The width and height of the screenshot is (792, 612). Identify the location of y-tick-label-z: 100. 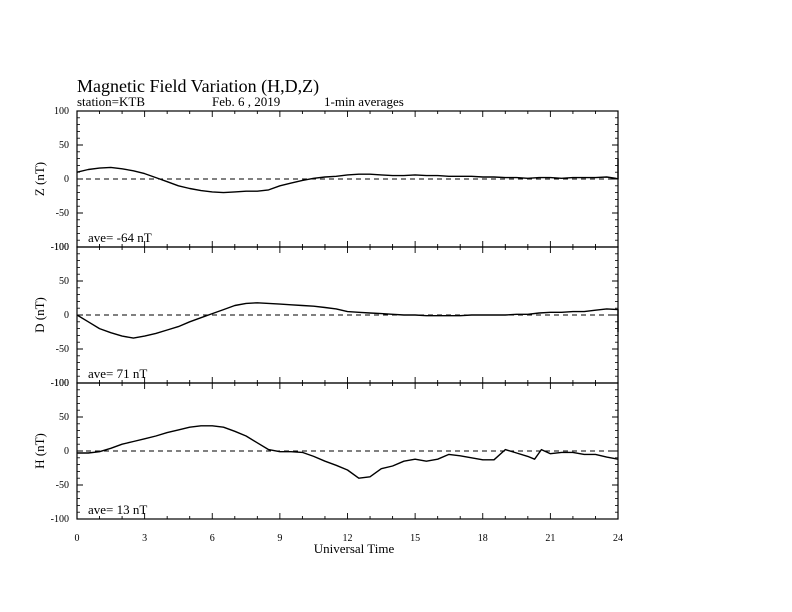
(61, 111).